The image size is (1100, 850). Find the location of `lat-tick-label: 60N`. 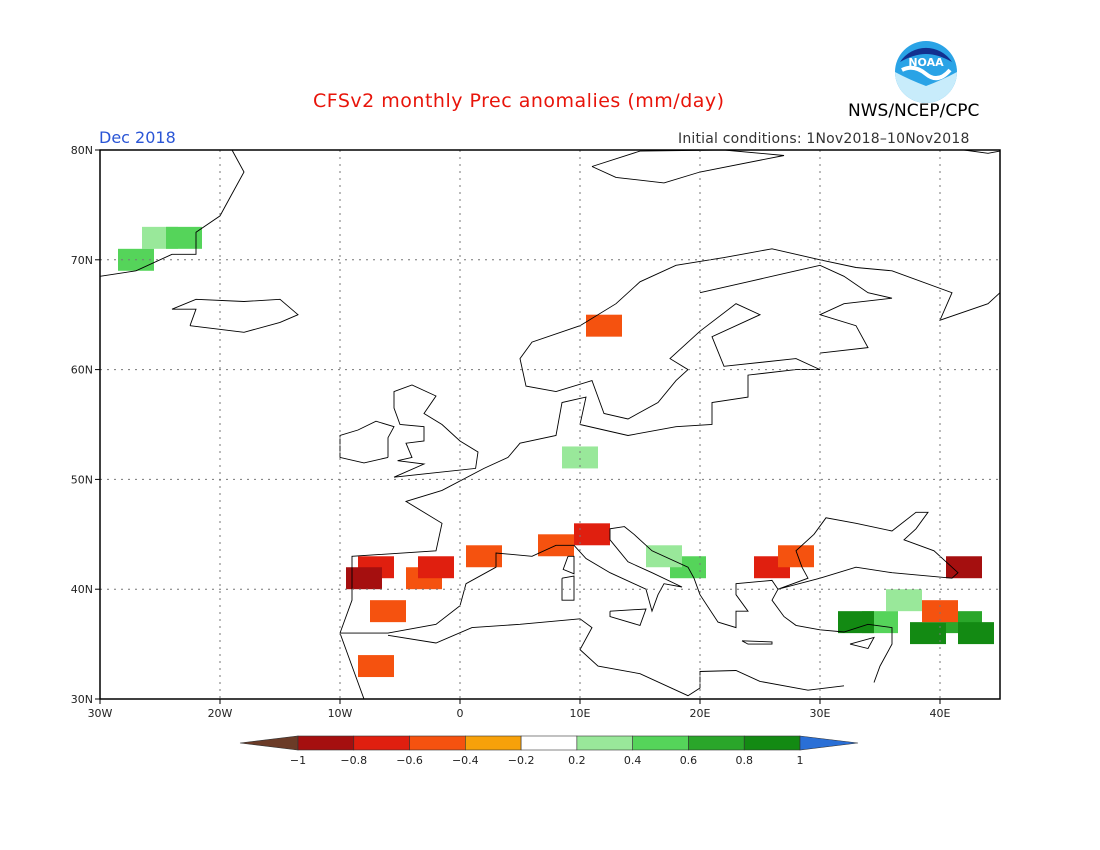

lat-tick-label: 60N is located at coordinates (82, 370).